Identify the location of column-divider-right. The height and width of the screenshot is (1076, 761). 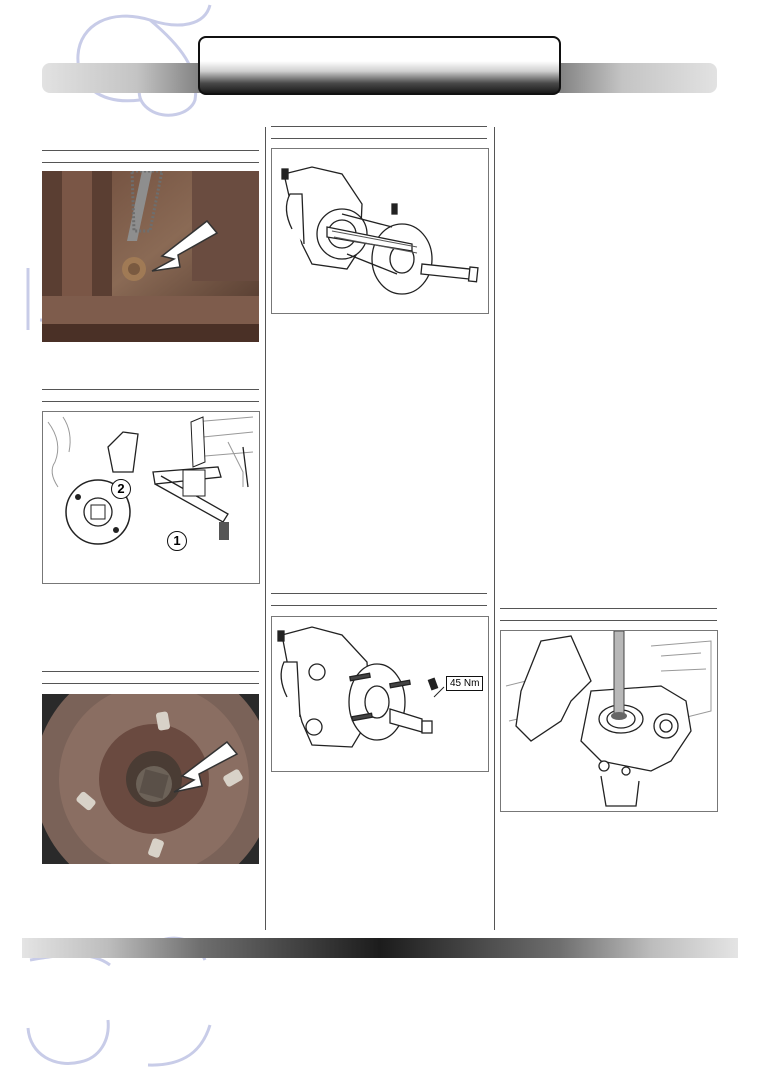
(494, 528).